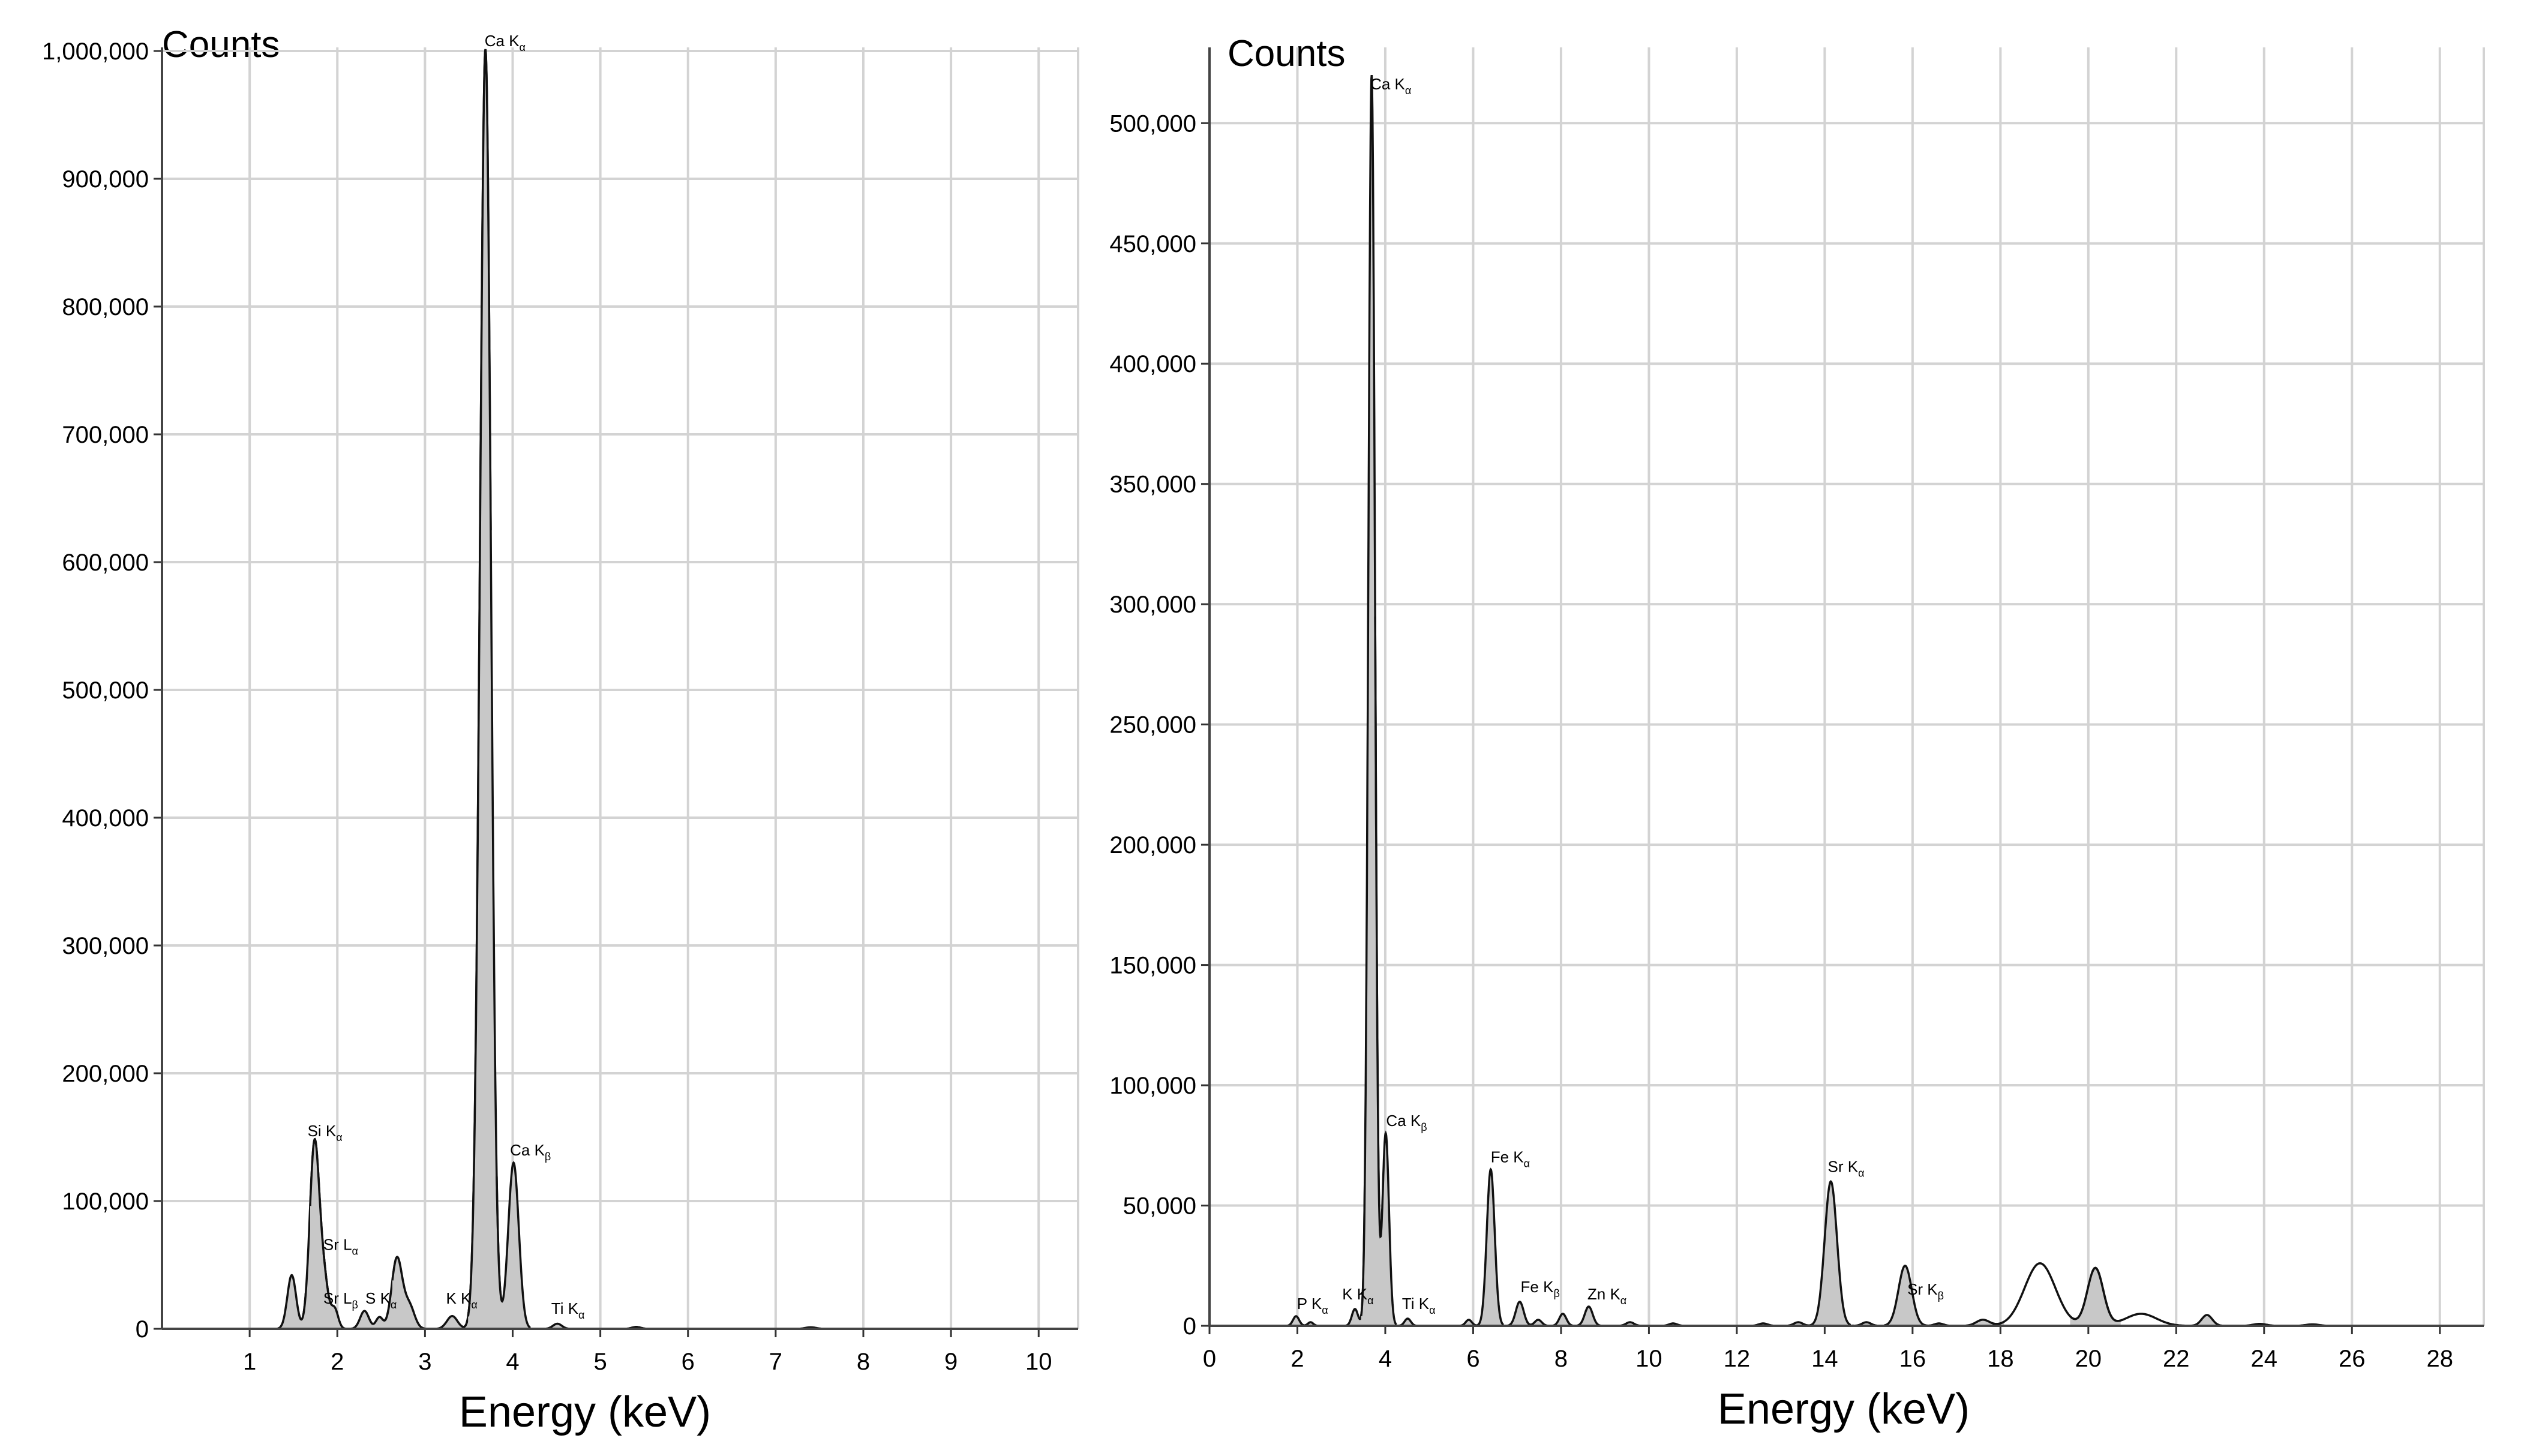  I want to click on x-tick-label: 22, so click(2176, 1359).